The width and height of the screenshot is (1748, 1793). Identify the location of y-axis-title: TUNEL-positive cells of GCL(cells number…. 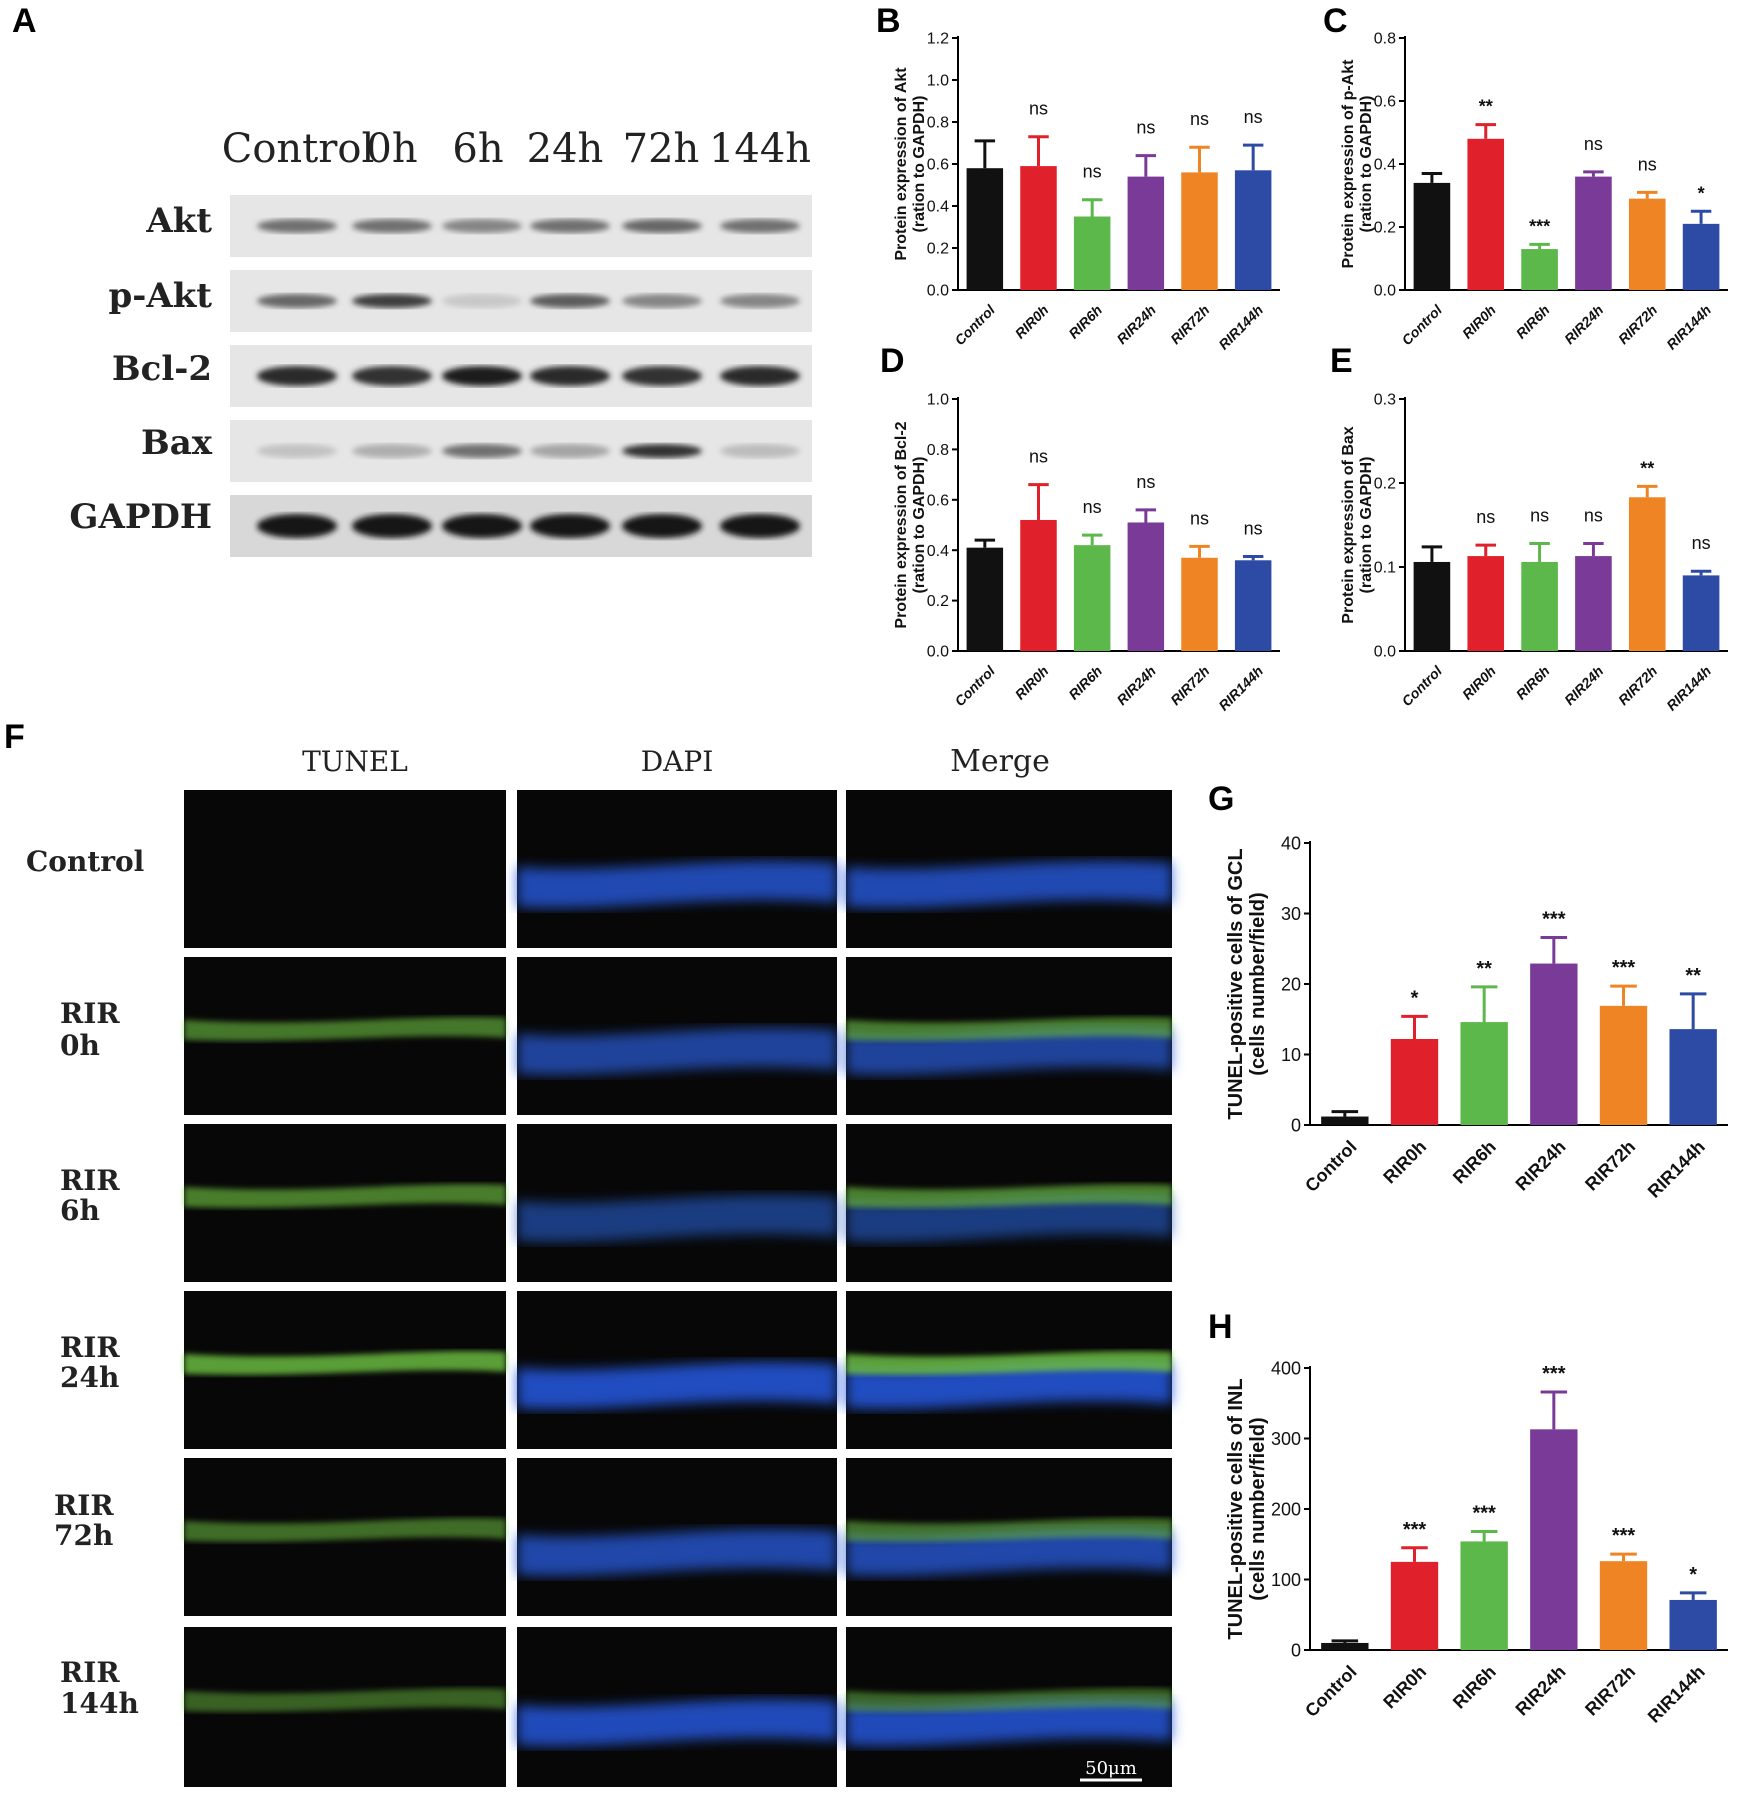
(1247, 983).